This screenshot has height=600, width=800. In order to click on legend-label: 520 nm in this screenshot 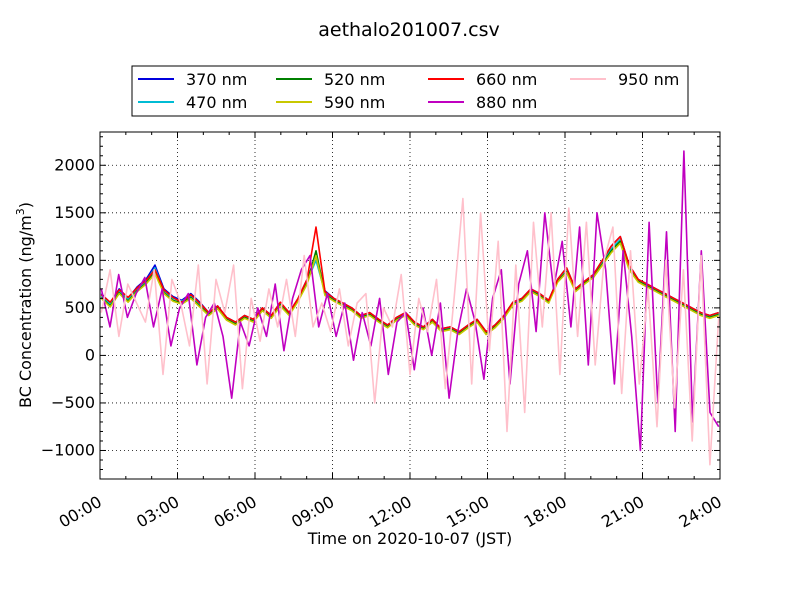, I will do `click(354, 79)`.